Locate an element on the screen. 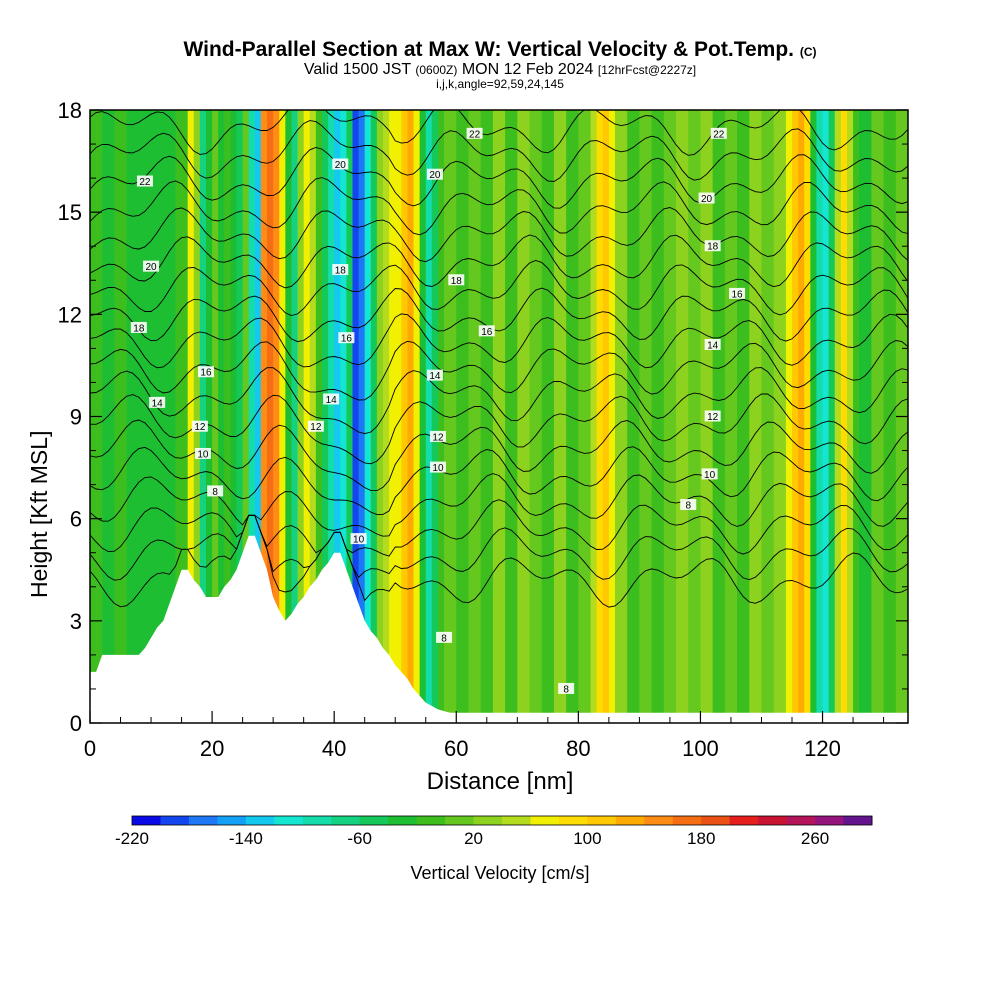 The height and width of the screenshot is (1000, 1000). forecast-info: [12hrFcst@2227z] is located at coordinates (647, 70).